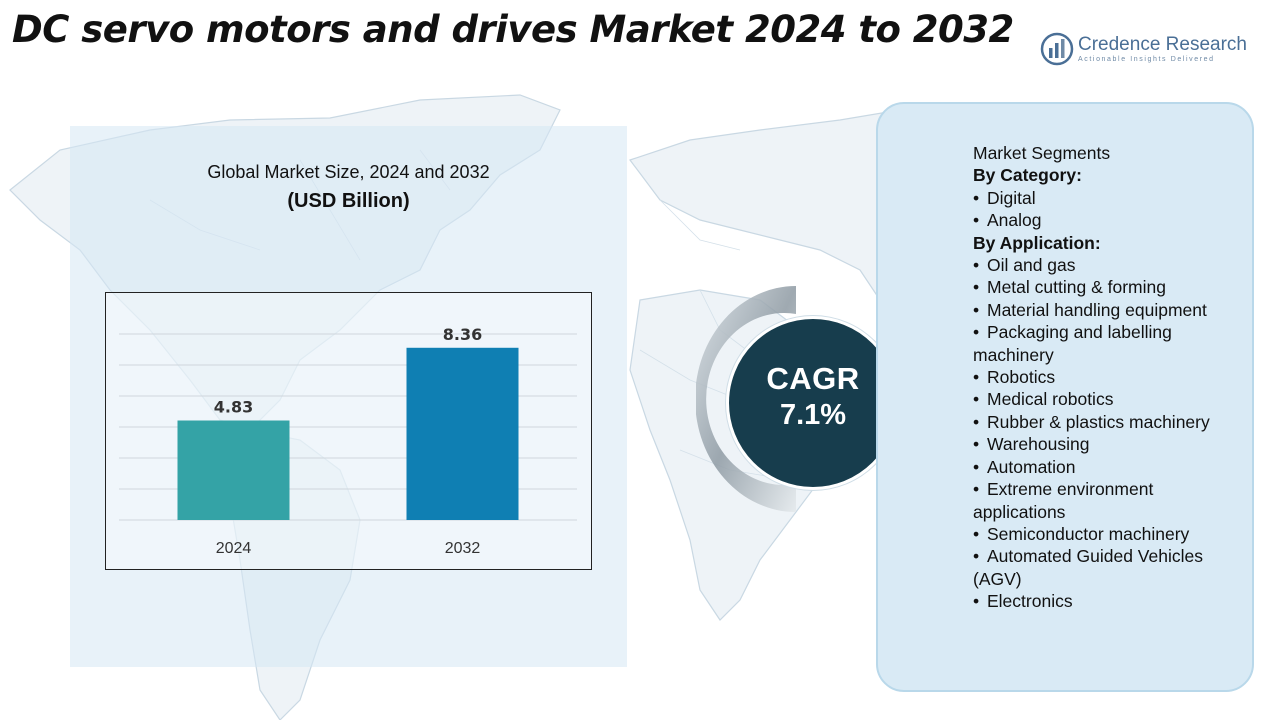 The width and height of the screenshot is (1280, 720). Describe the element at coordinates (1110, 198) in the screenshot. I see `segment-item: • Digital` at that location.